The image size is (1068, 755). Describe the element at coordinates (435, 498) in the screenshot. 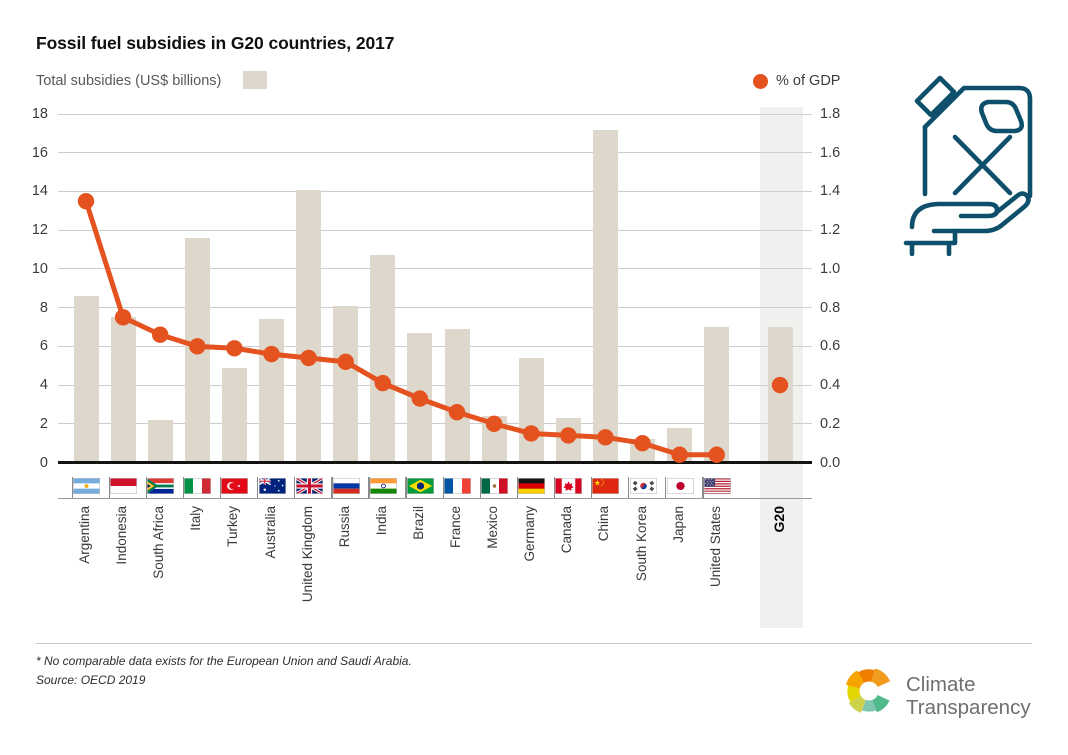

I see `flag-baseline` at that location.